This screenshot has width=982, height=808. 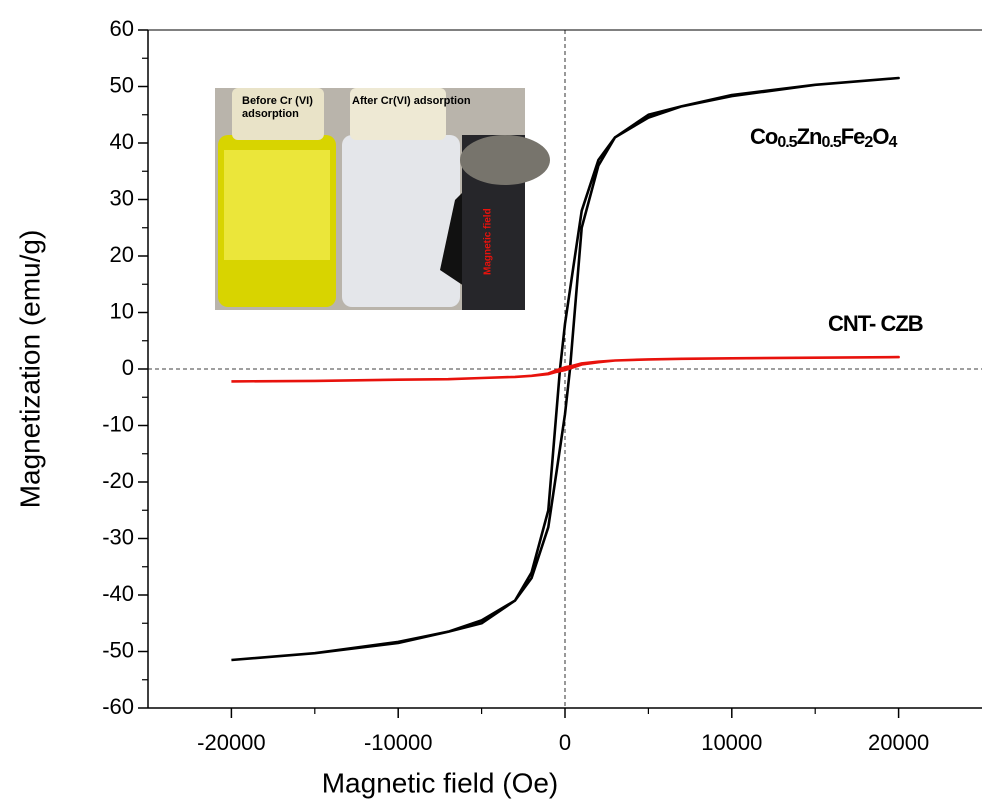 I want to click on series-line, so click(x=565, y=369).